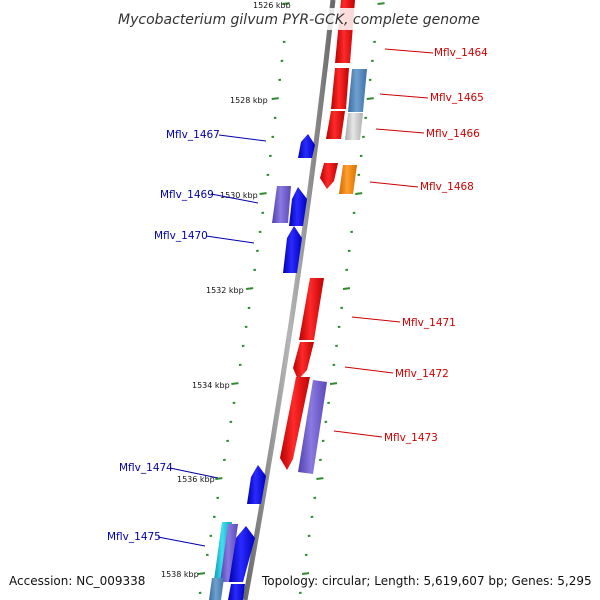 The width and height of the screenshot is (600, 600). I want to click on gene-mflv-1473b, so click(312, 427).